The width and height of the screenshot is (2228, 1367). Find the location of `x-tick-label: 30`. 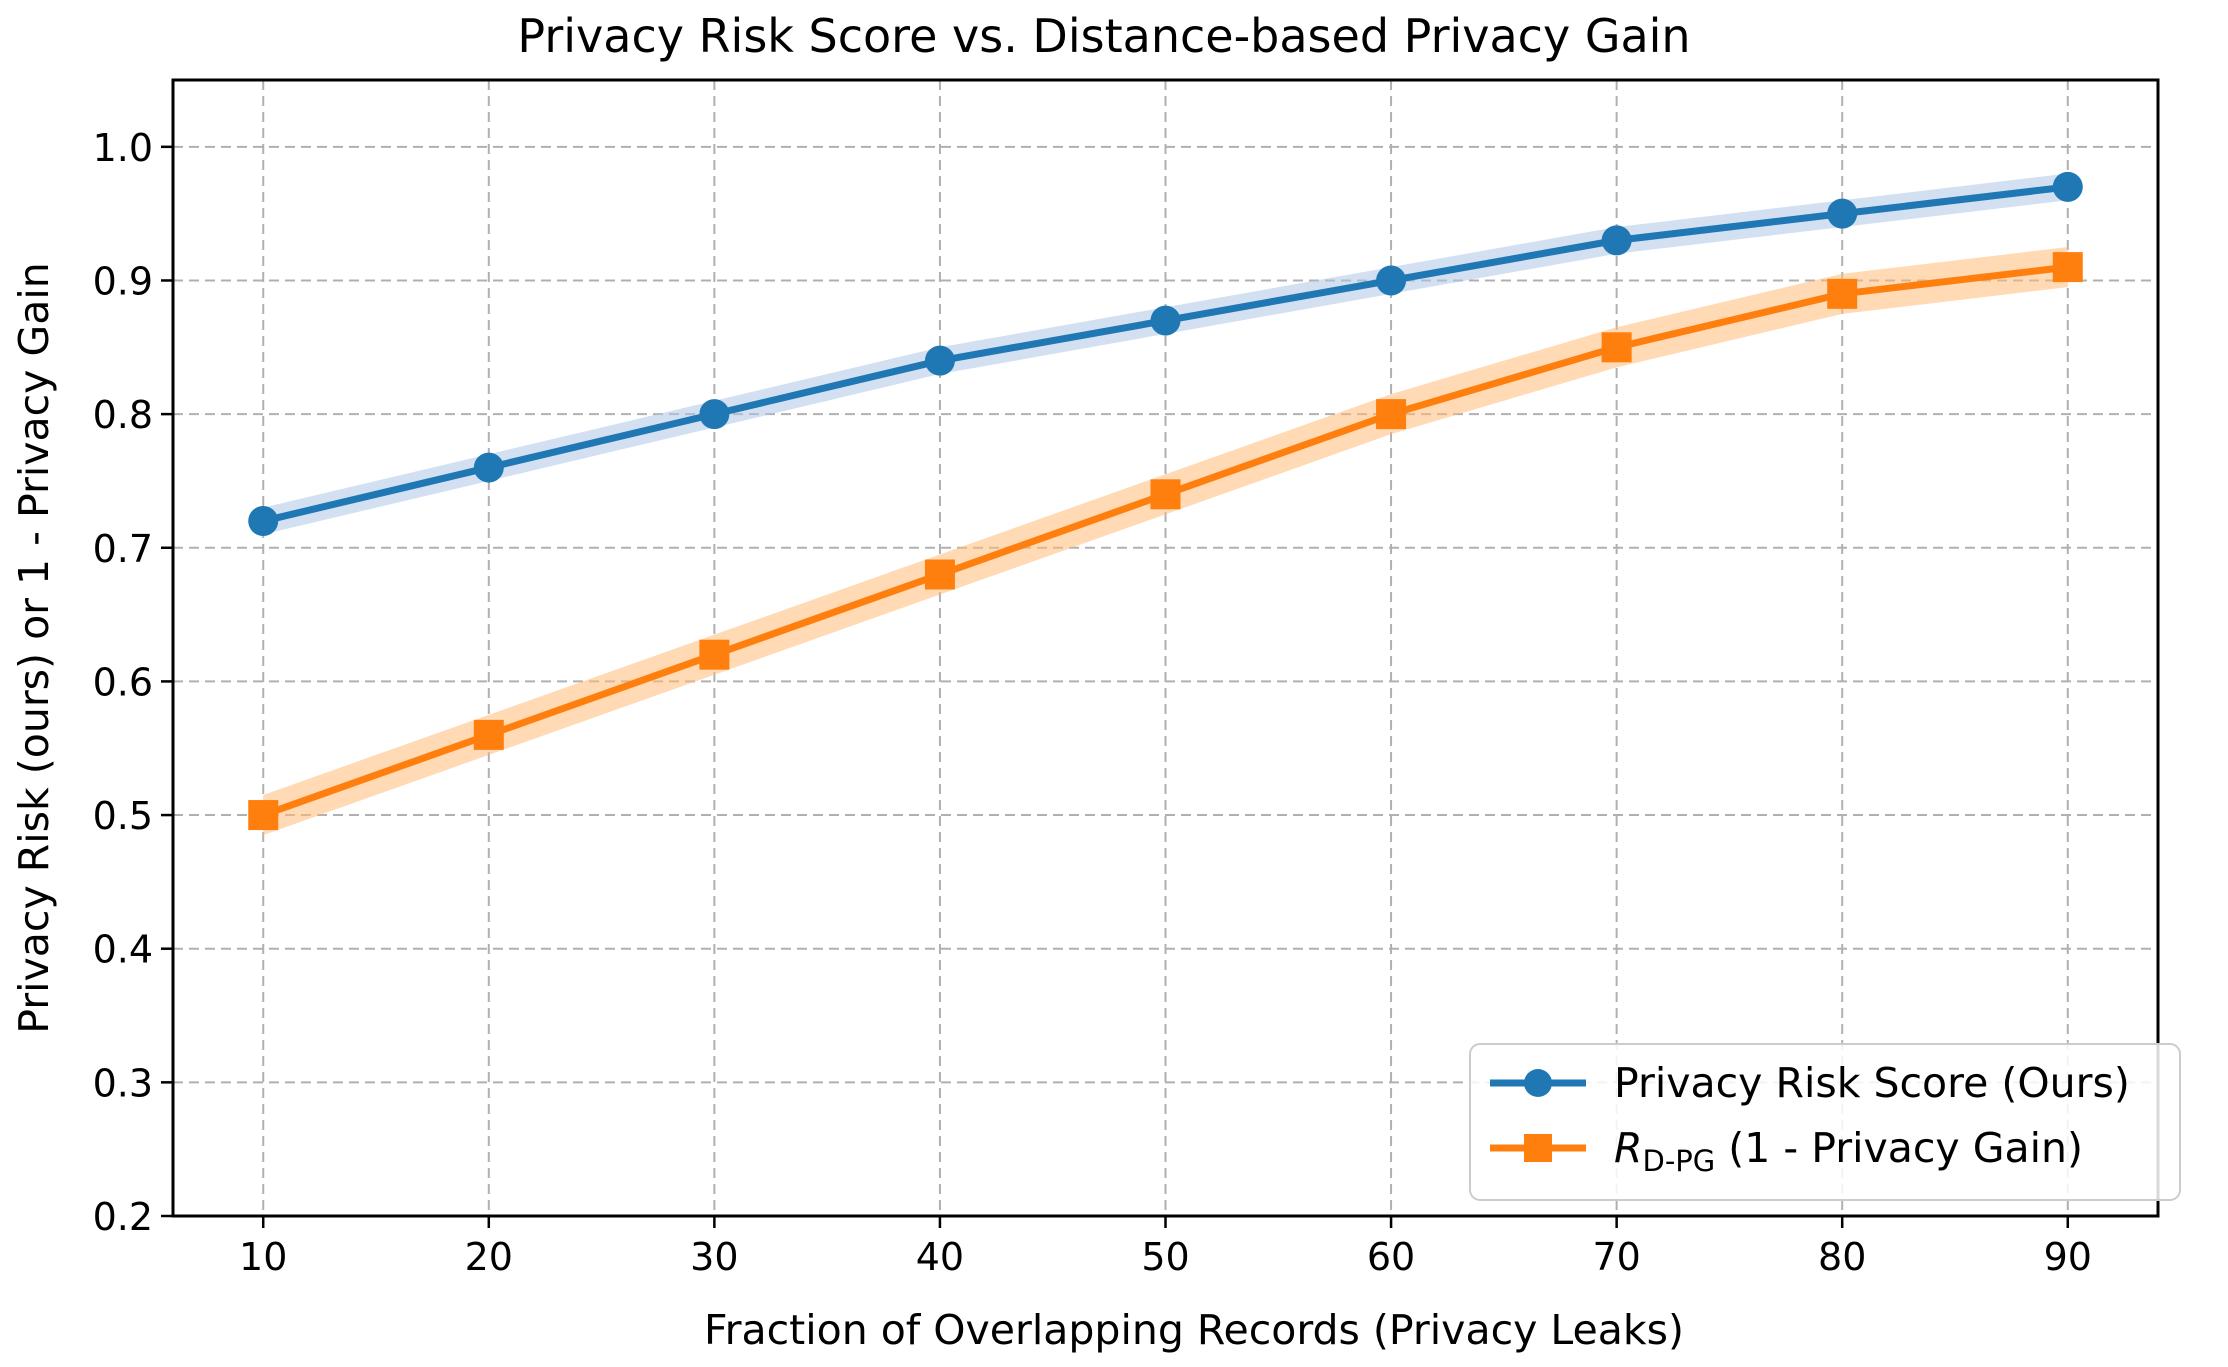

x-tick-label: 30 is located at coordinates (714, 1257).